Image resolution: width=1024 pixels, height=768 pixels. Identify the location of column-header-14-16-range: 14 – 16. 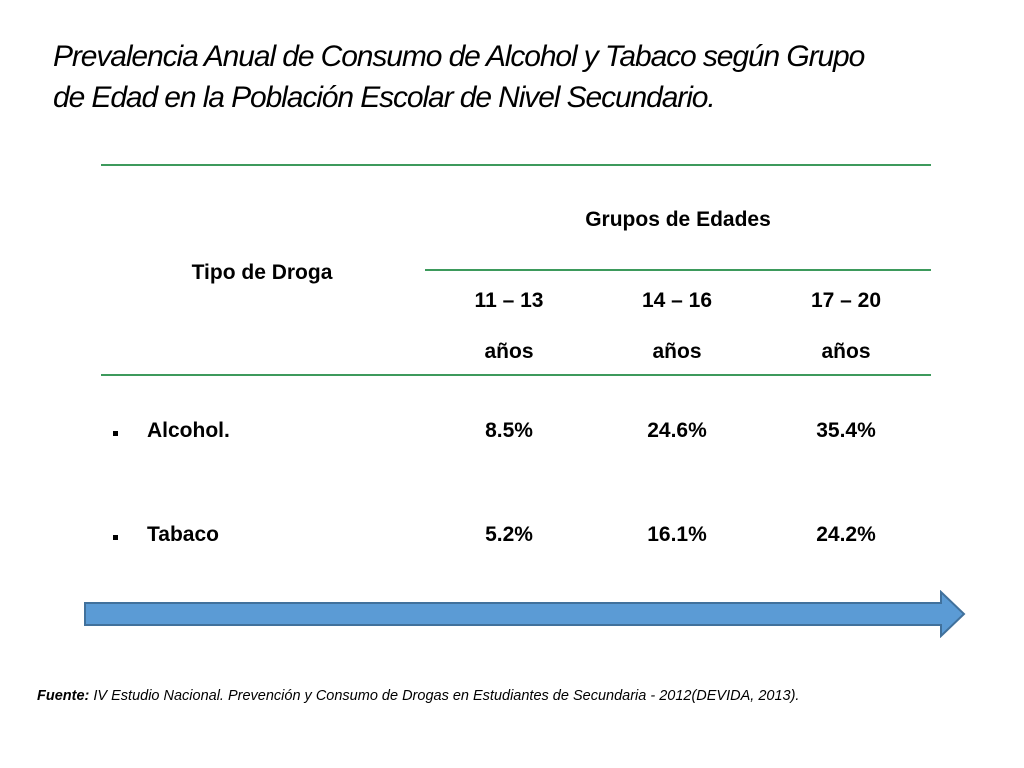
(677, 300).